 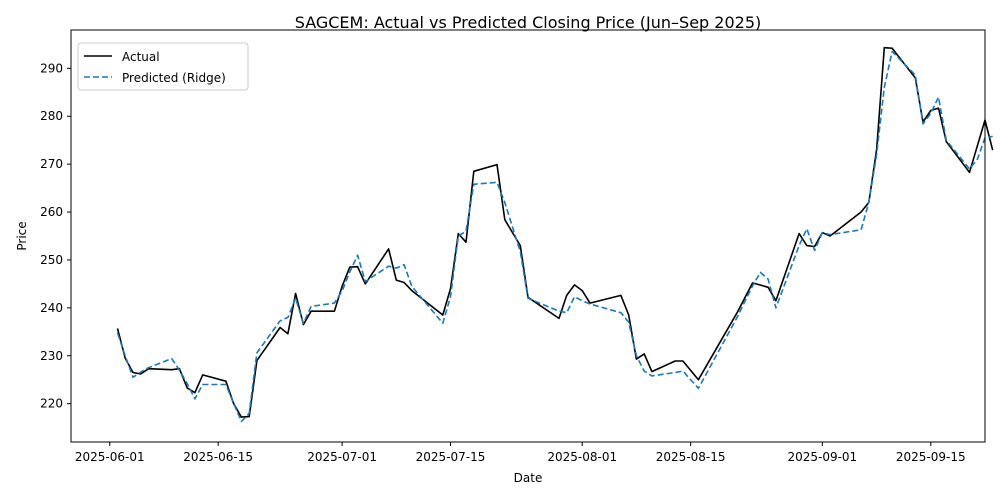 What do you see at coordinates (51, 308) in the screenshot?
I see `y-tick-label: 240` at bounding box center [51, 308].